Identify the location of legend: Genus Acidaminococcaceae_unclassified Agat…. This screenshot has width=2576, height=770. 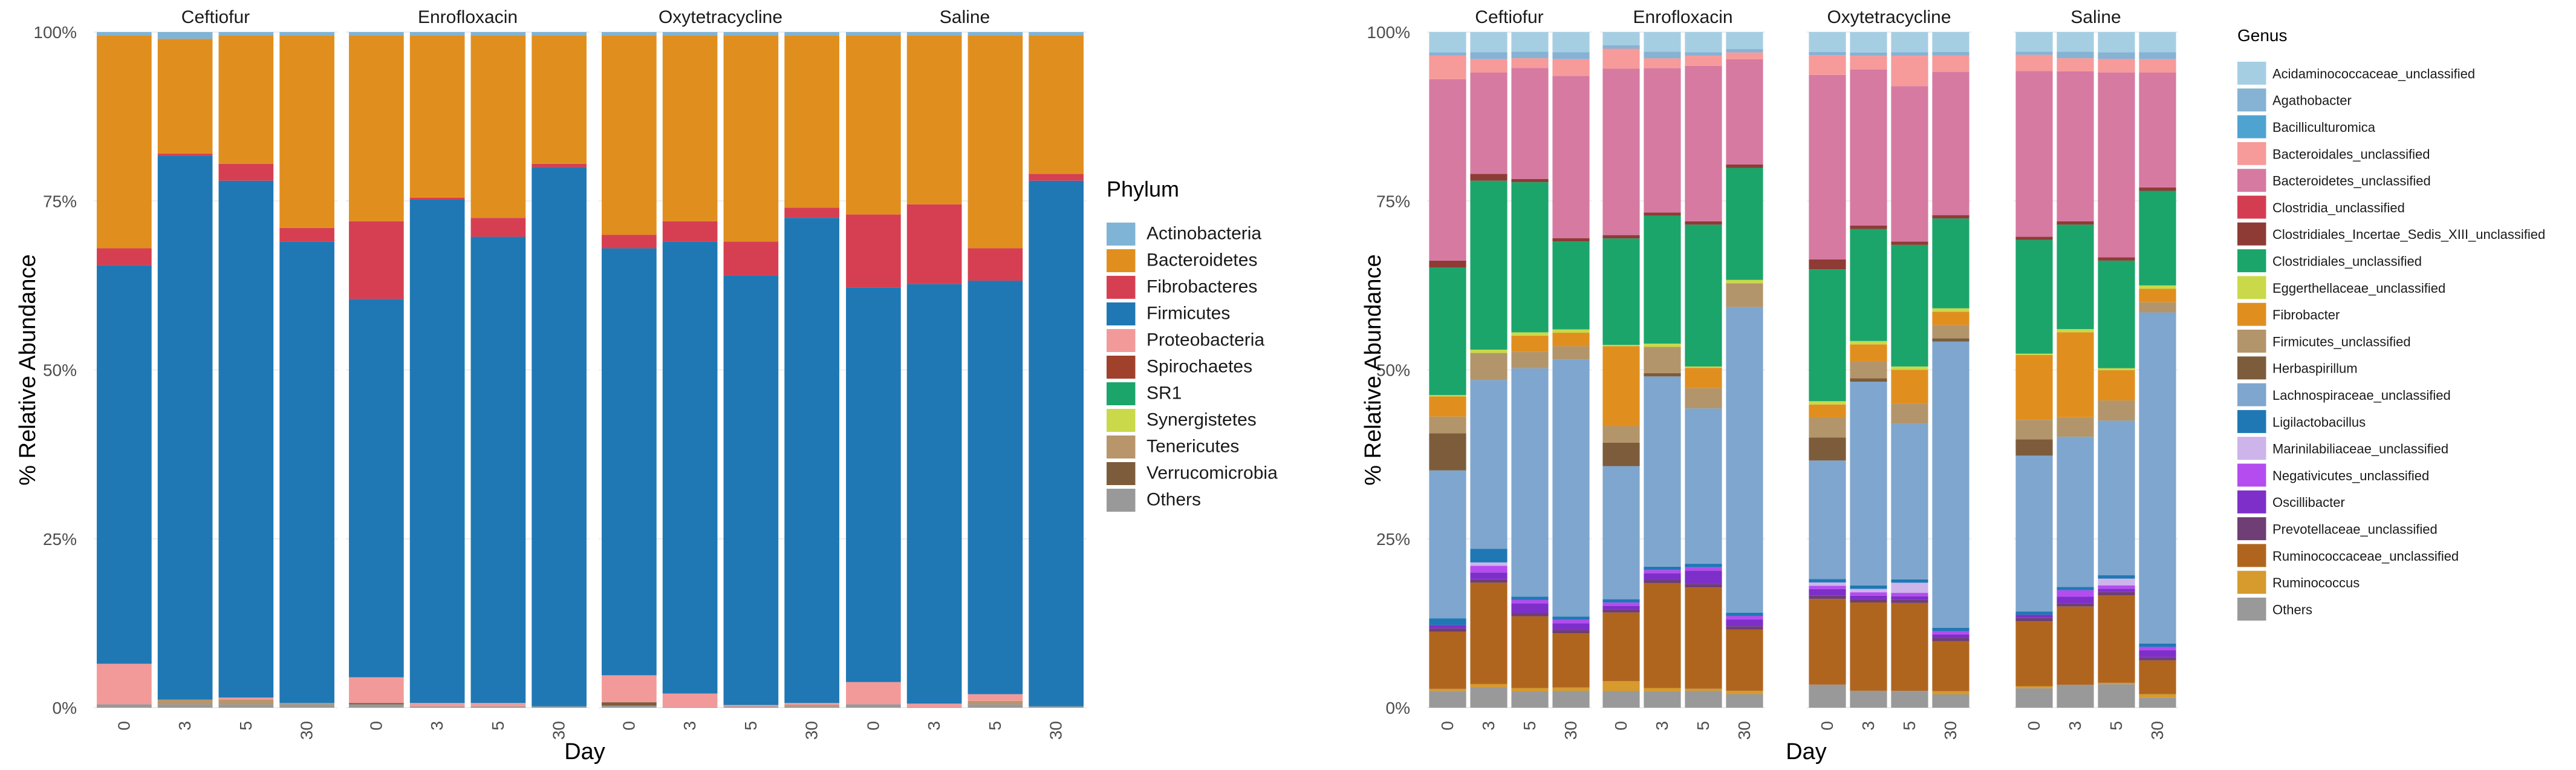
(2391, 323).